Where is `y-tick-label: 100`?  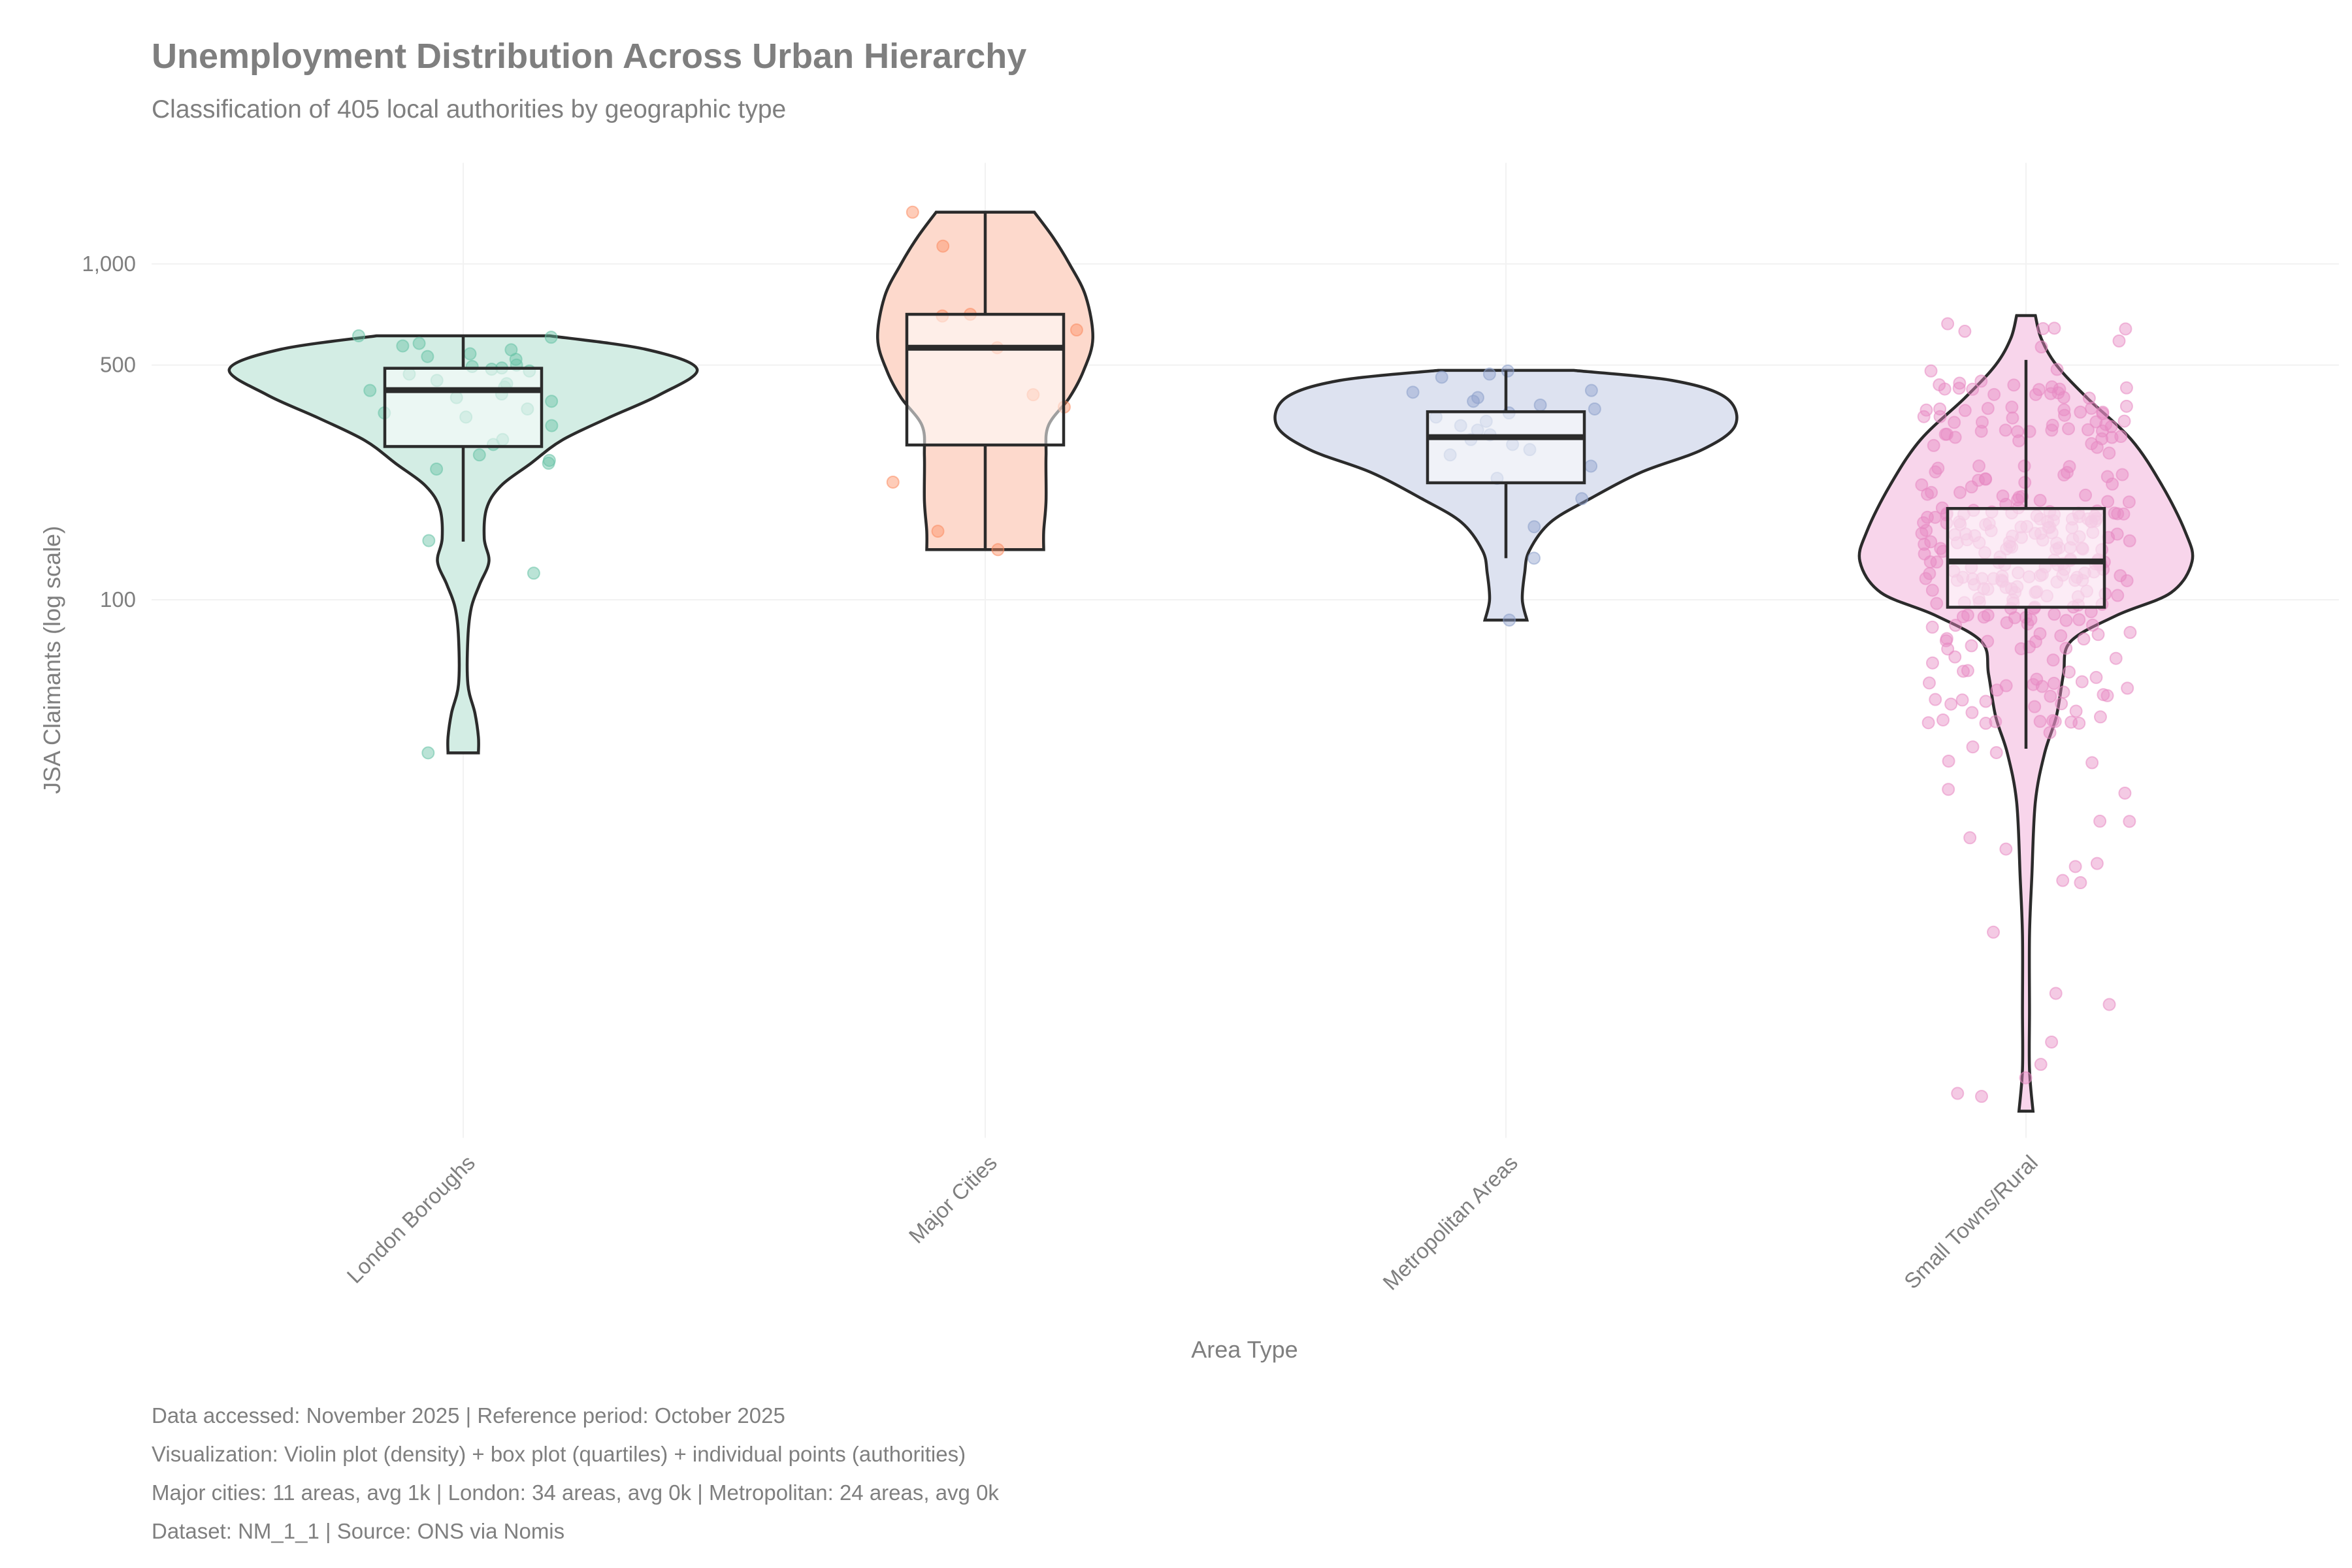
y-tick-label: 100 is located at coordinates (118, 599).